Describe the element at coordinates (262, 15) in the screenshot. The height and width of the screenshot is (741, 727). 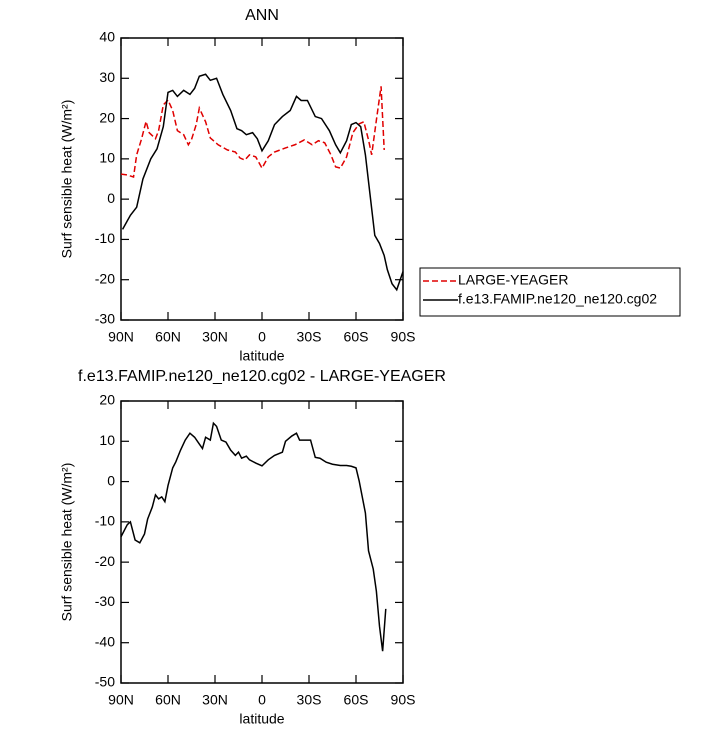
I see `chart-title: ANN` at that location.